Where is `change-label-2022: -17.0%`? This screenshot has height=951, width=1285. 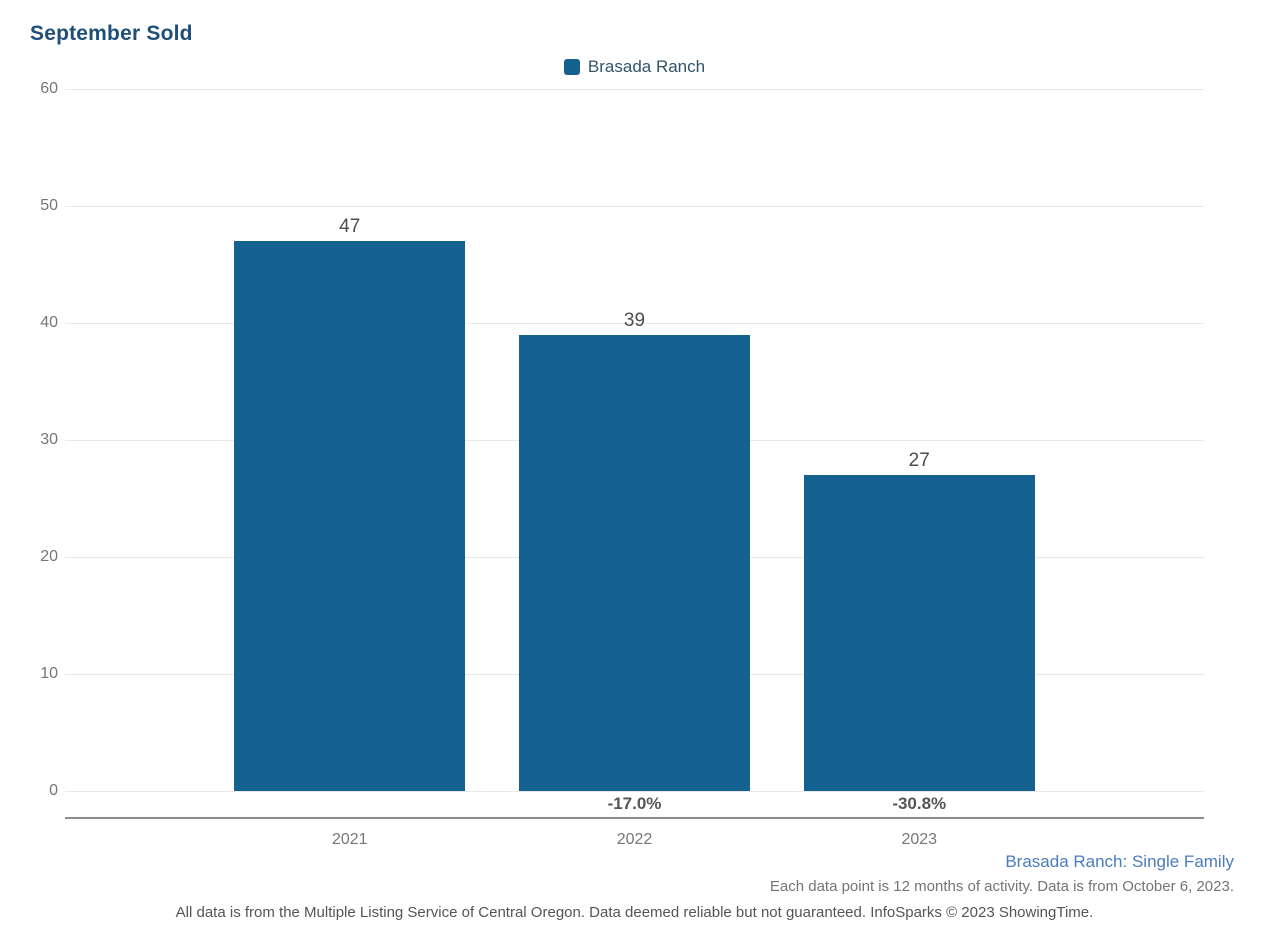 change-label-2022: -17.0% is located at coordinates (634, 803).